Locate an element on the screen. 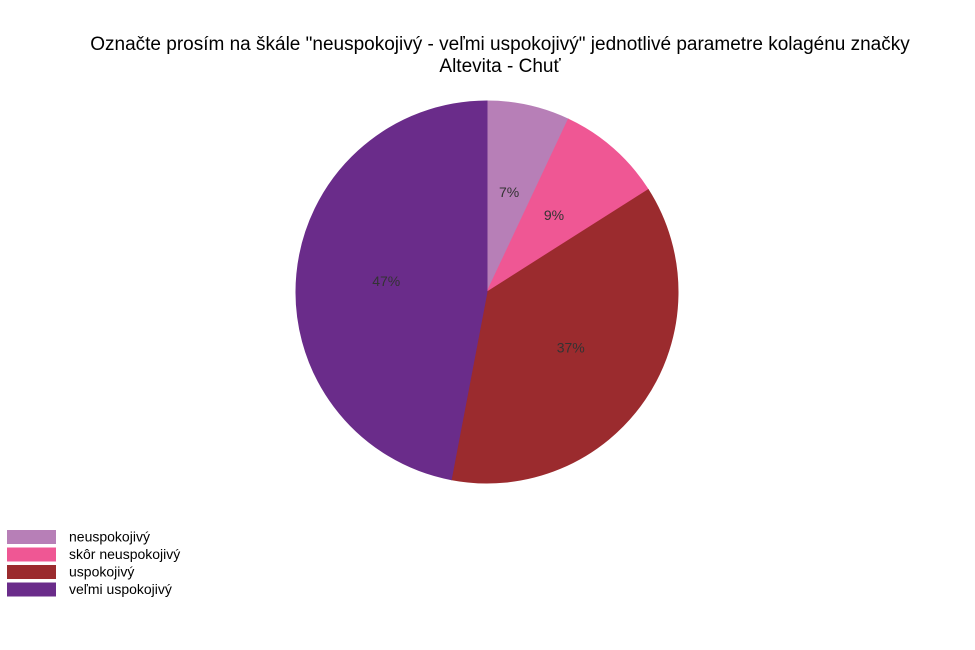 Image resolution: width=975 pixels, height=650 pixels. legend-label: uspokojivý is located at coordinates (101, 572).